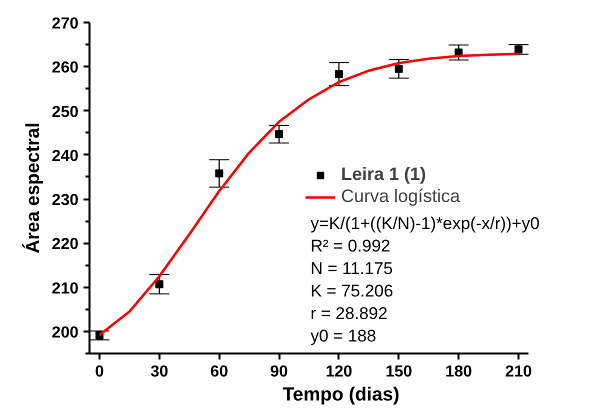 This screenshot has height=417, width=596. What do you see at coordinates (65, 289) in the screenshot?
I see `y-tick-label: 210` at bounding box center [65, 289].